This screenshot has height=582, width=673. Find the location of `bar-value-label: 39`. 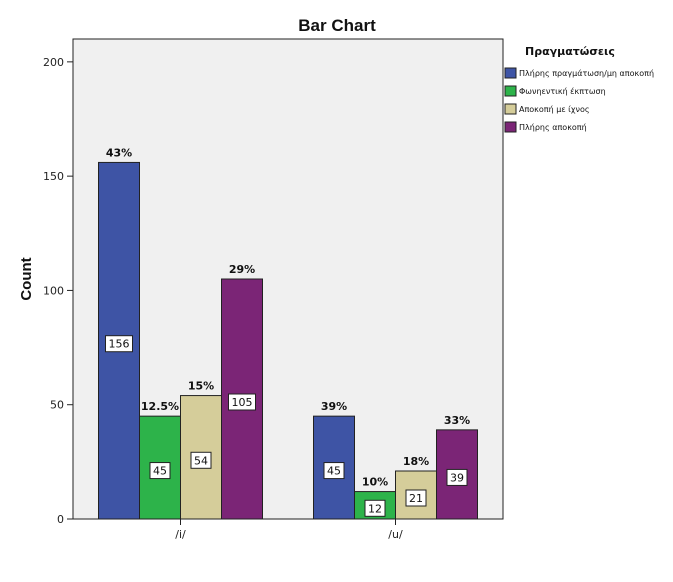

bar-value-label: 39 is located at coordinates (457, 477).